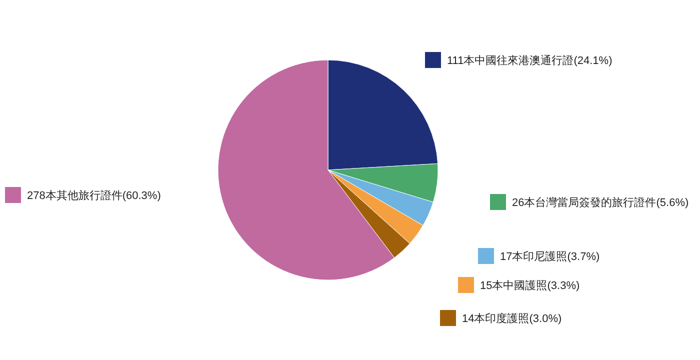 The image size is (700, 360). What do you see at coordinates (530, 285) in the screenshot?
I see `legend-label: 15本中國護照(3.3%)` at bounding box center [530, 285].